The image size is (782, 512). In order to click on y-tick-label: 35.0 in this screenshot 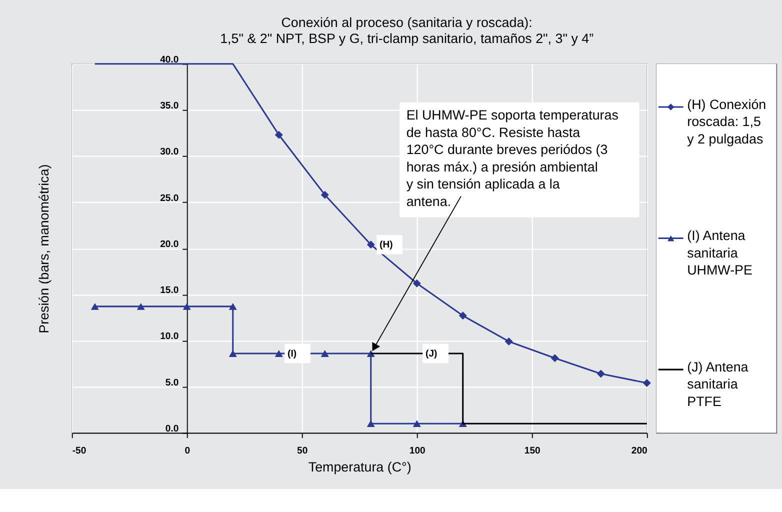, I will do `click(169, 106)`.